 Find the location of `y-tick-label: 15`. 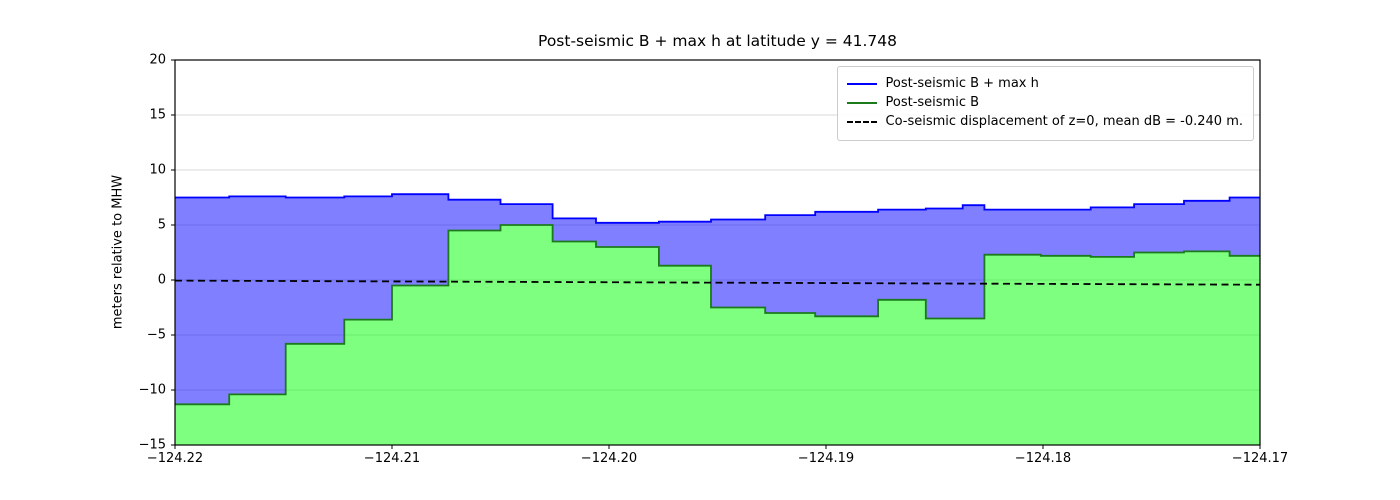

y-tick-label: 15 is located at coordinates (157, 115).